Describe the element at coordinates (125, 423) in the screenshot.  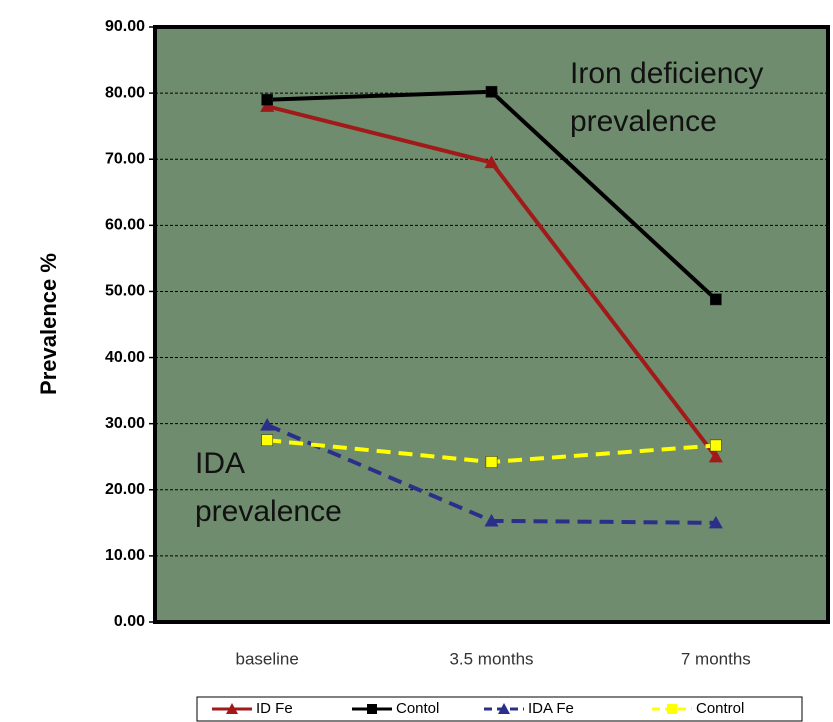
I see `y-tick-label: 30.00` at that location.